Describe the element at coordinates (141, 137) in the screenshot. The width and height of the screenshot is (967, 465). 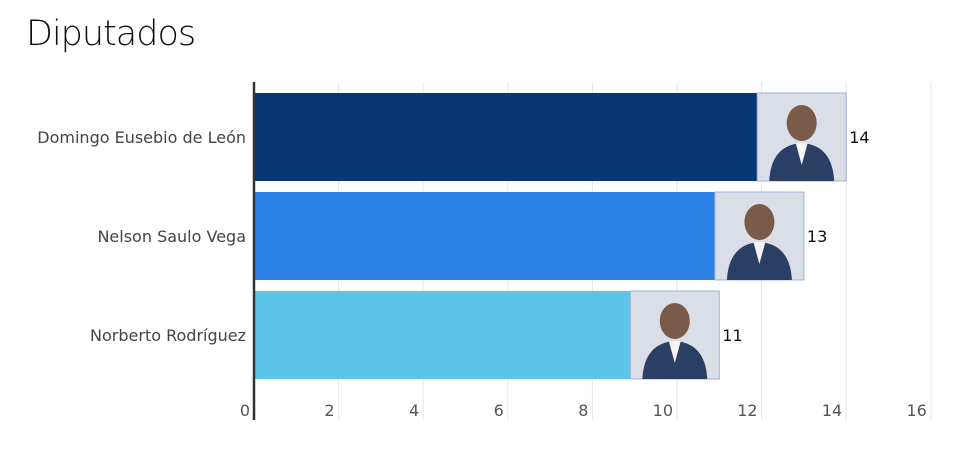
I see `category-label: Domingo Eusebio de León` at that location.